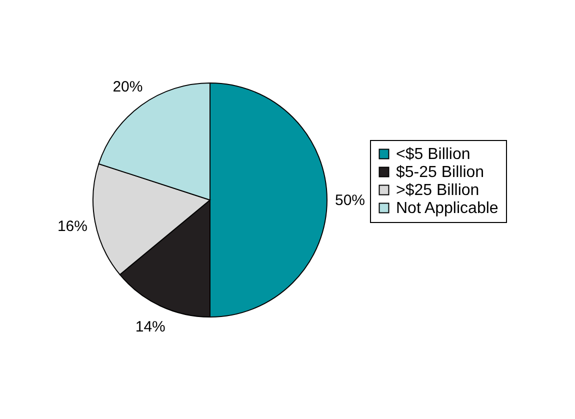 The width and height of the screenshot is (575, 419). I want to click on legend-label: Not Applicable, so click(447, 208).